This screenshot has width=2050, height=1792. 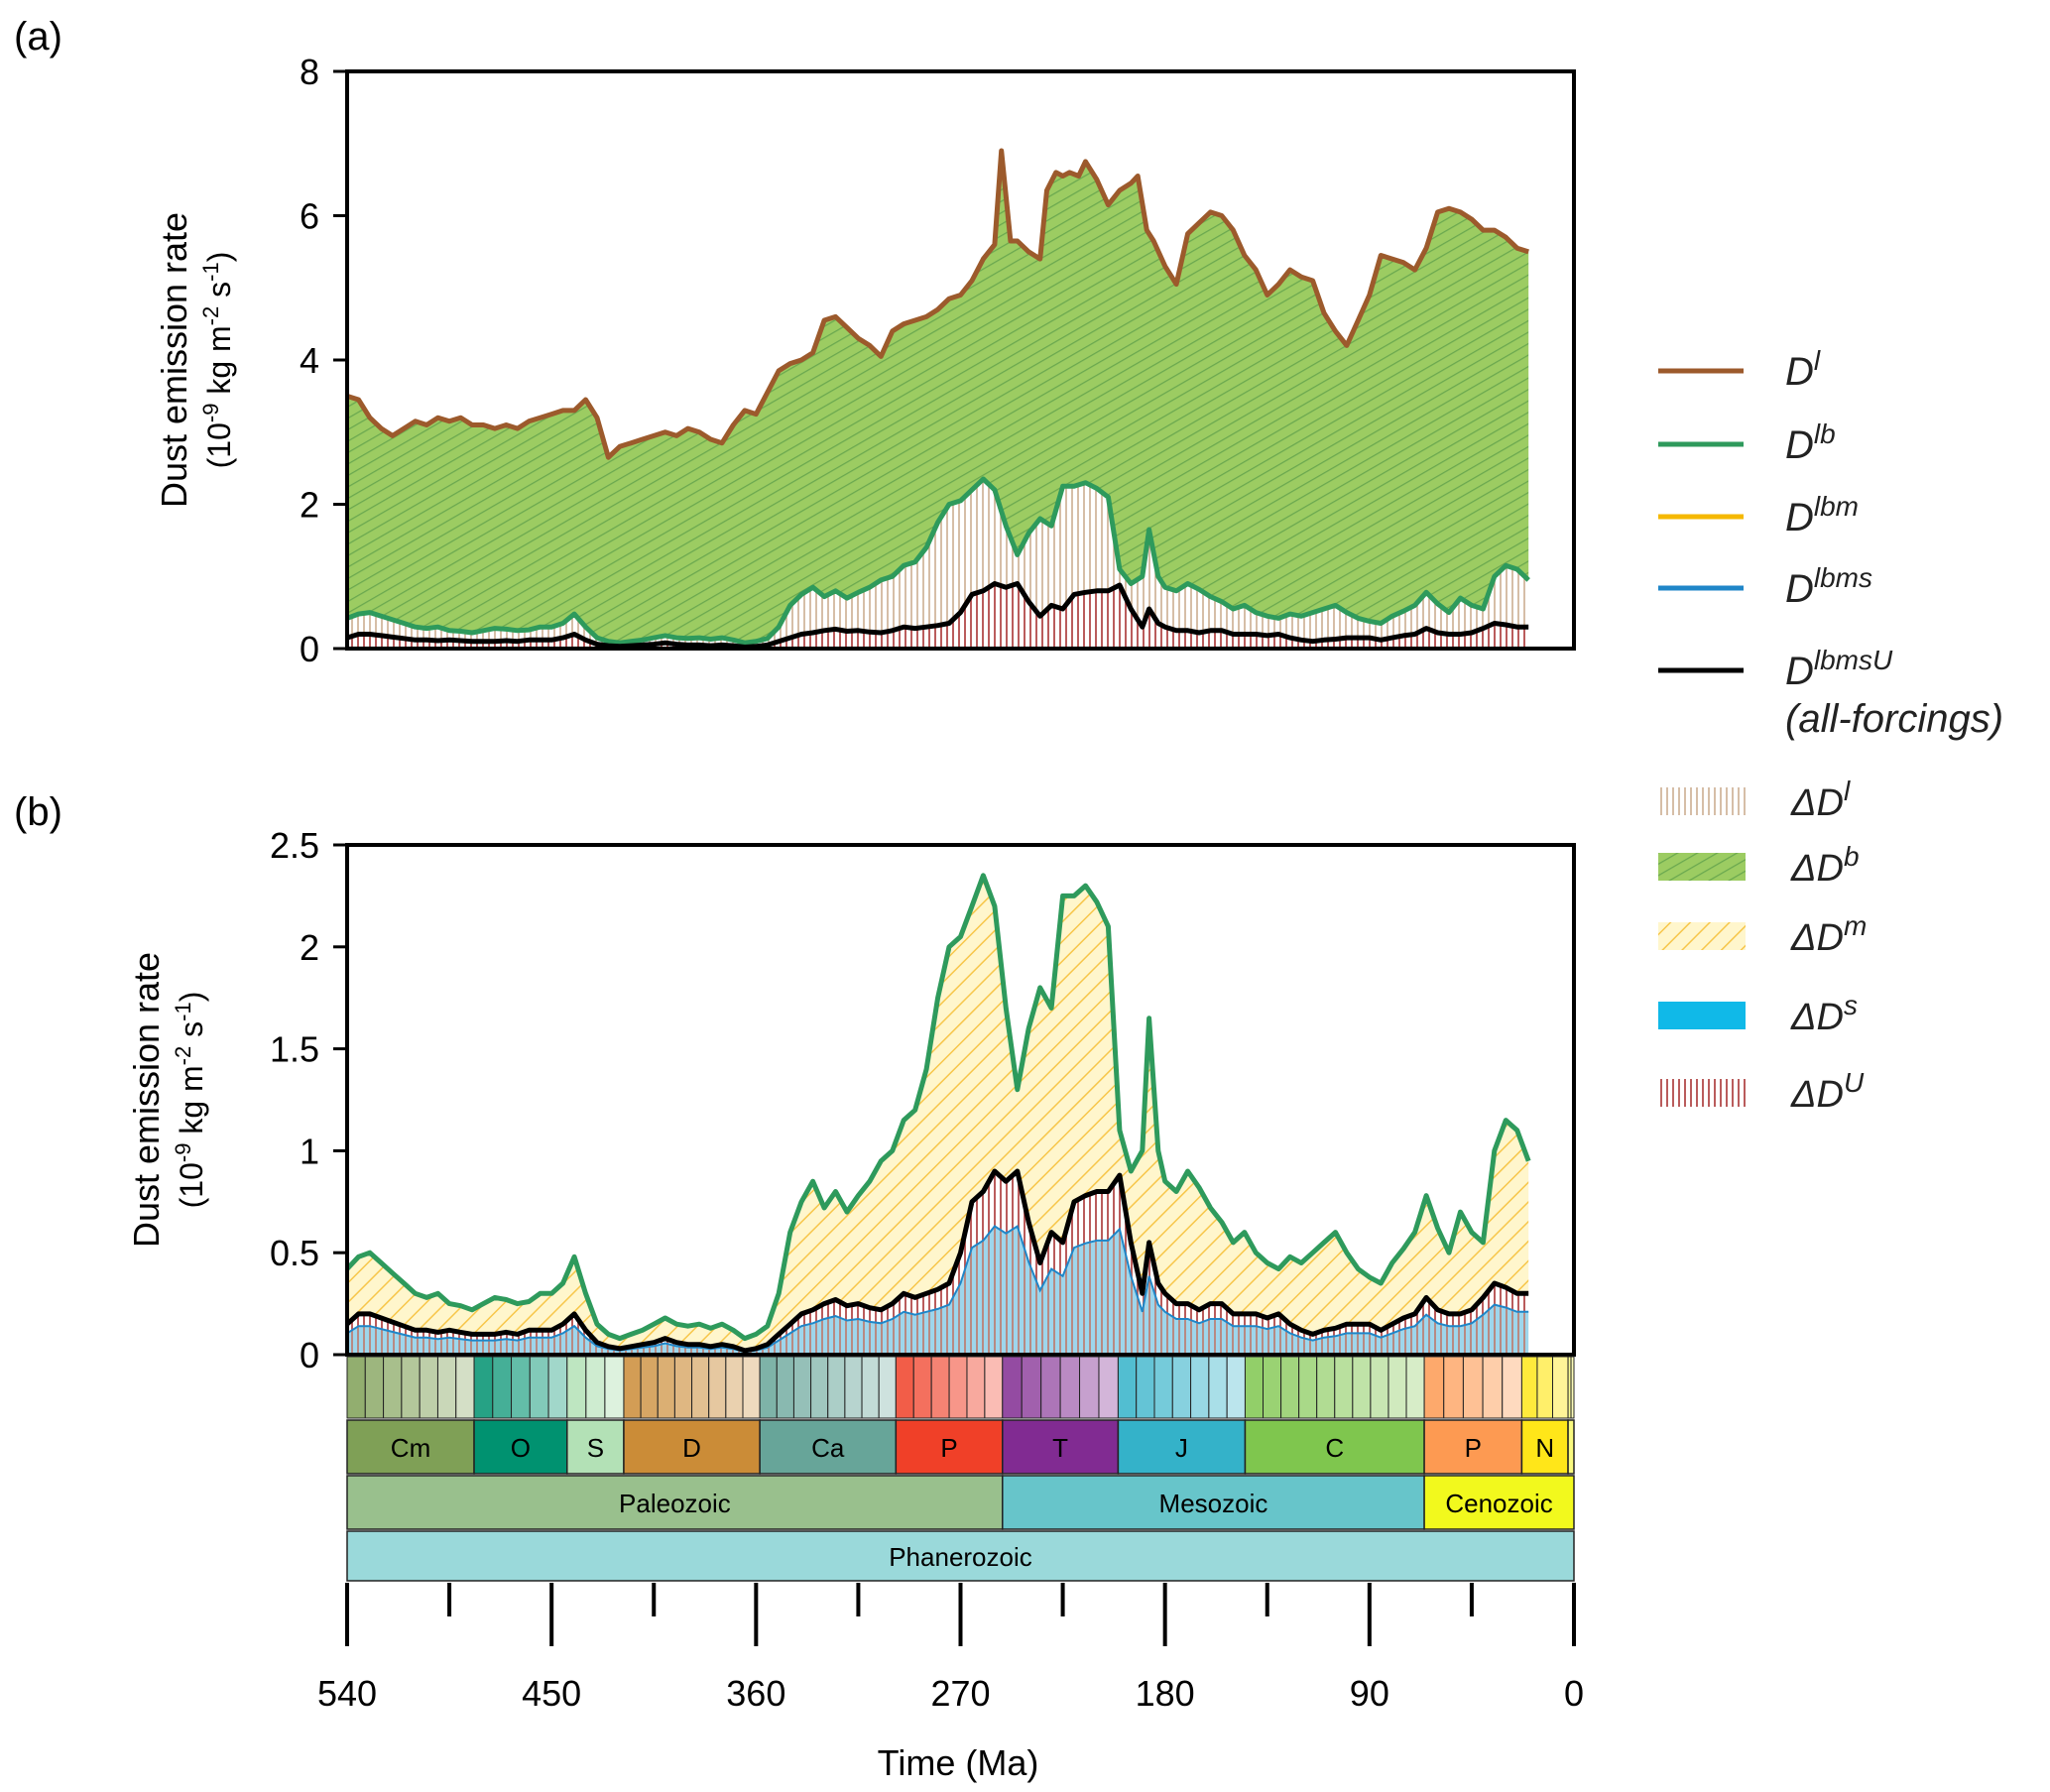 I want to click on period-label: O, so click(x=521, y=1448).